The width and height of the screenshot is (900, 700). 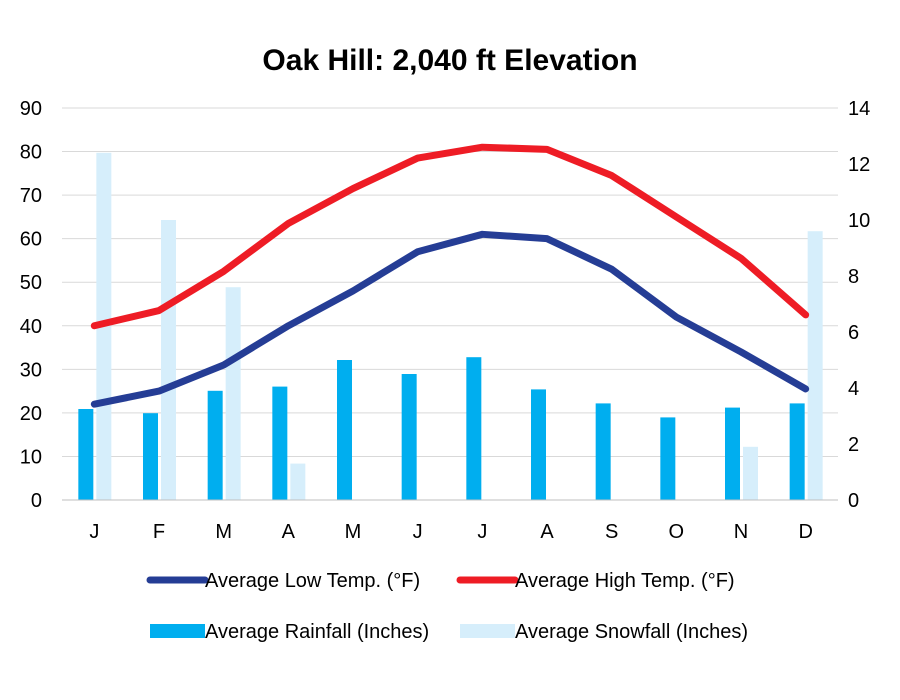 I want to click on legend-snowfall-label: Average Snowfall (Inches), so click(x=631, y=632).